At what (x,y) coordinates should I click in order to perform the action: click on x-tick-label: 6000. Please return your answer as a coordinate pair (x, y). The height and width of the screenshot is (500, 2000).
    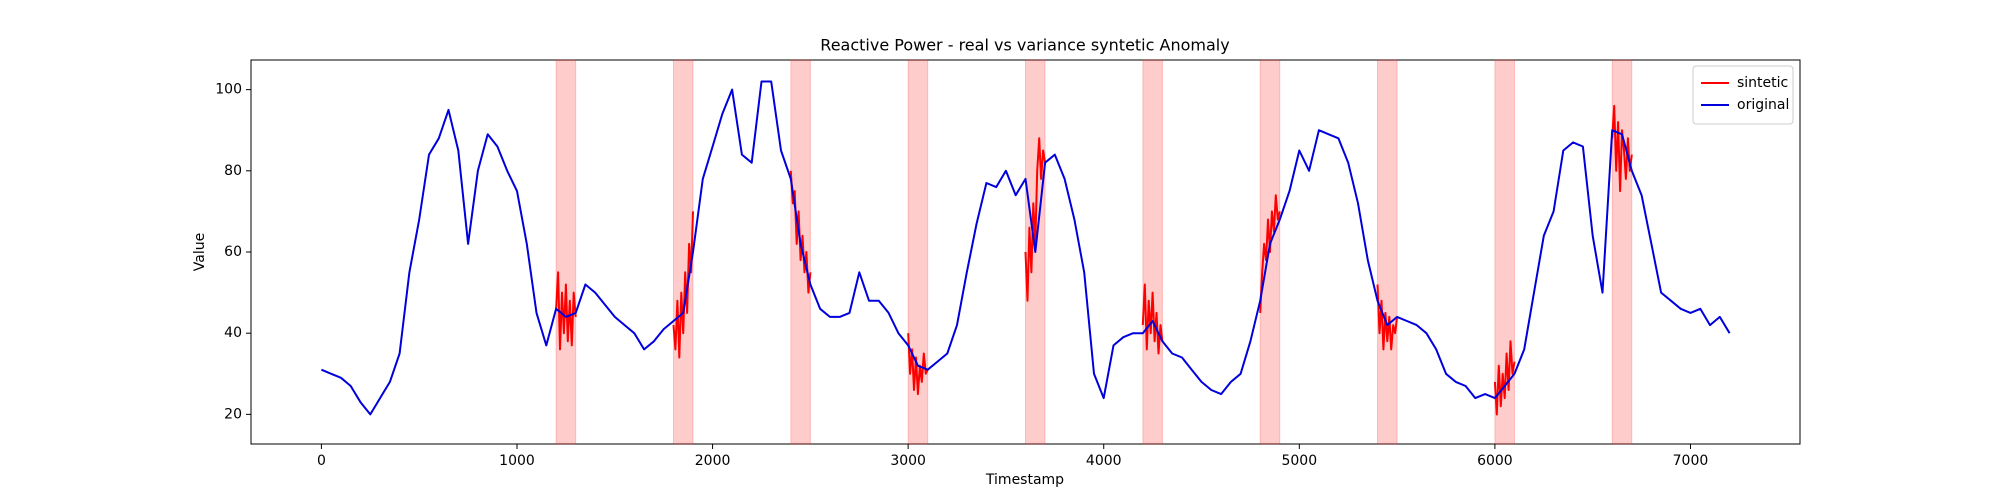
    Looking at the image, I should click on (1495, 461).